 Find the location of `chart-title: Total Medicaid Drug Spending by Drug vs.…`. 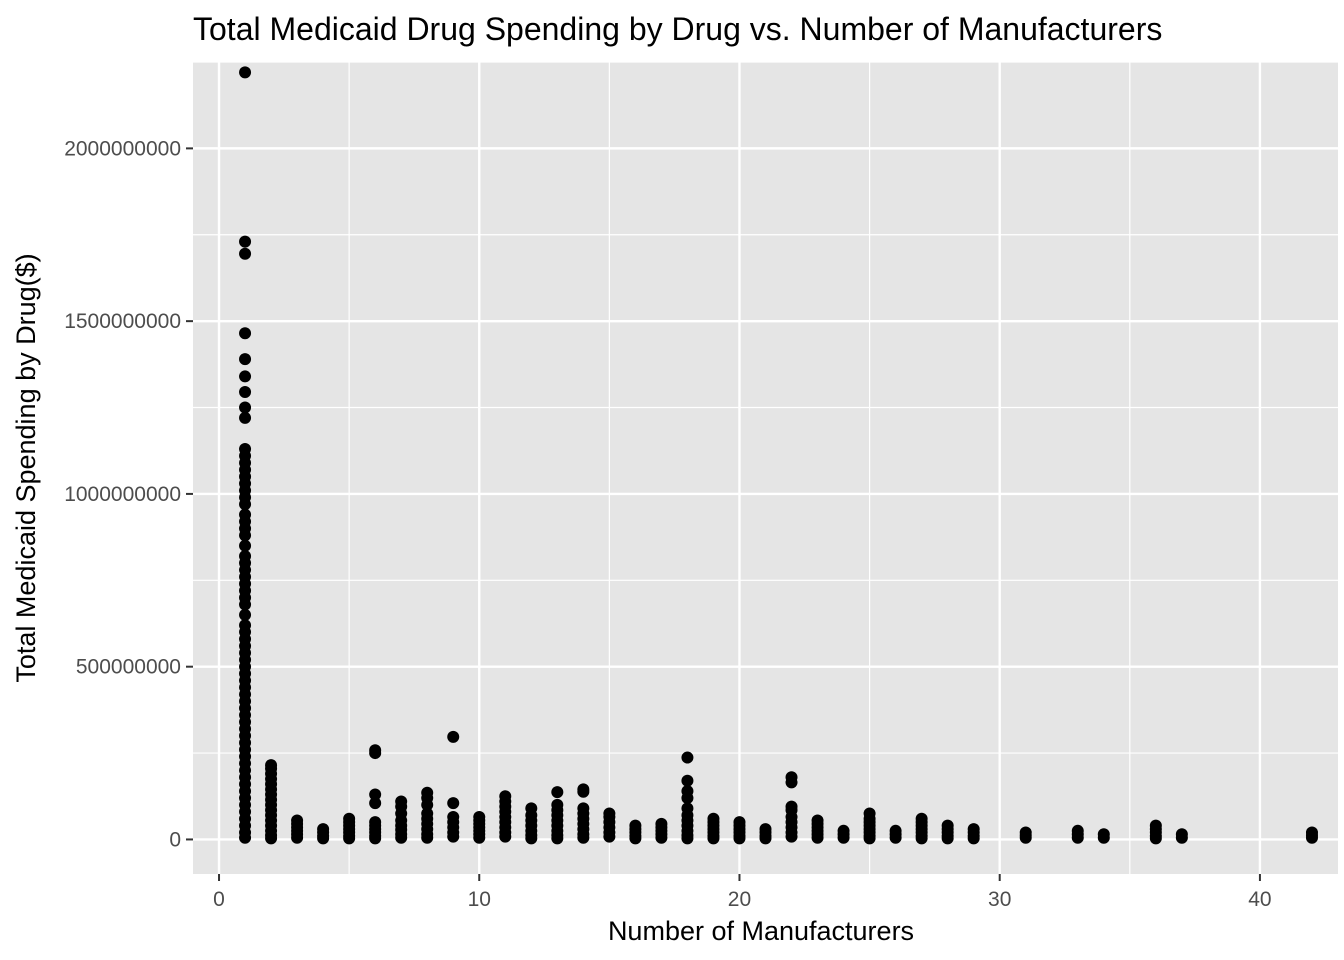

chart-title: Total Medicaid Drug Spending by Drug vs.… is located at coordinates (677, 29).